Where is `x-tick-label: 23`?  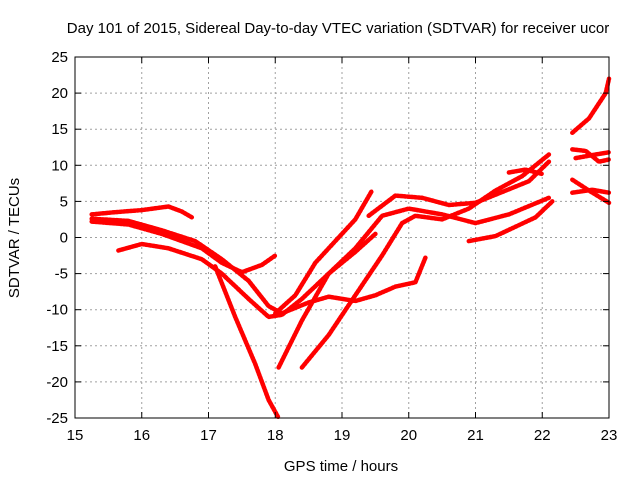
x-tick-label: 23 is located at coordinates (609, 435).